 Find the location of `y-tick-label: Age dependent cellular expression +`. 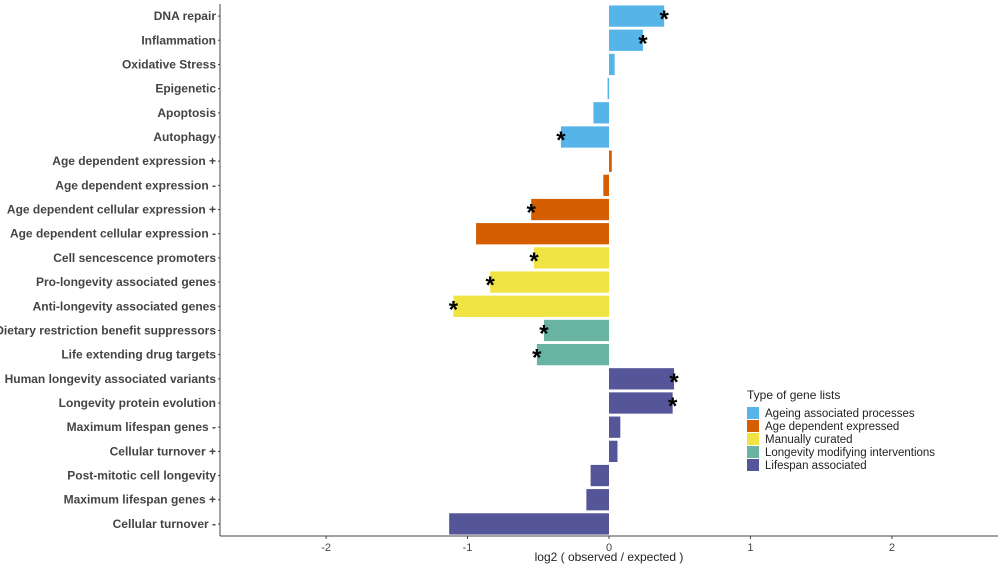

y-tick-label: Age dependent cellular expression + is located at coordinates (111, 210).